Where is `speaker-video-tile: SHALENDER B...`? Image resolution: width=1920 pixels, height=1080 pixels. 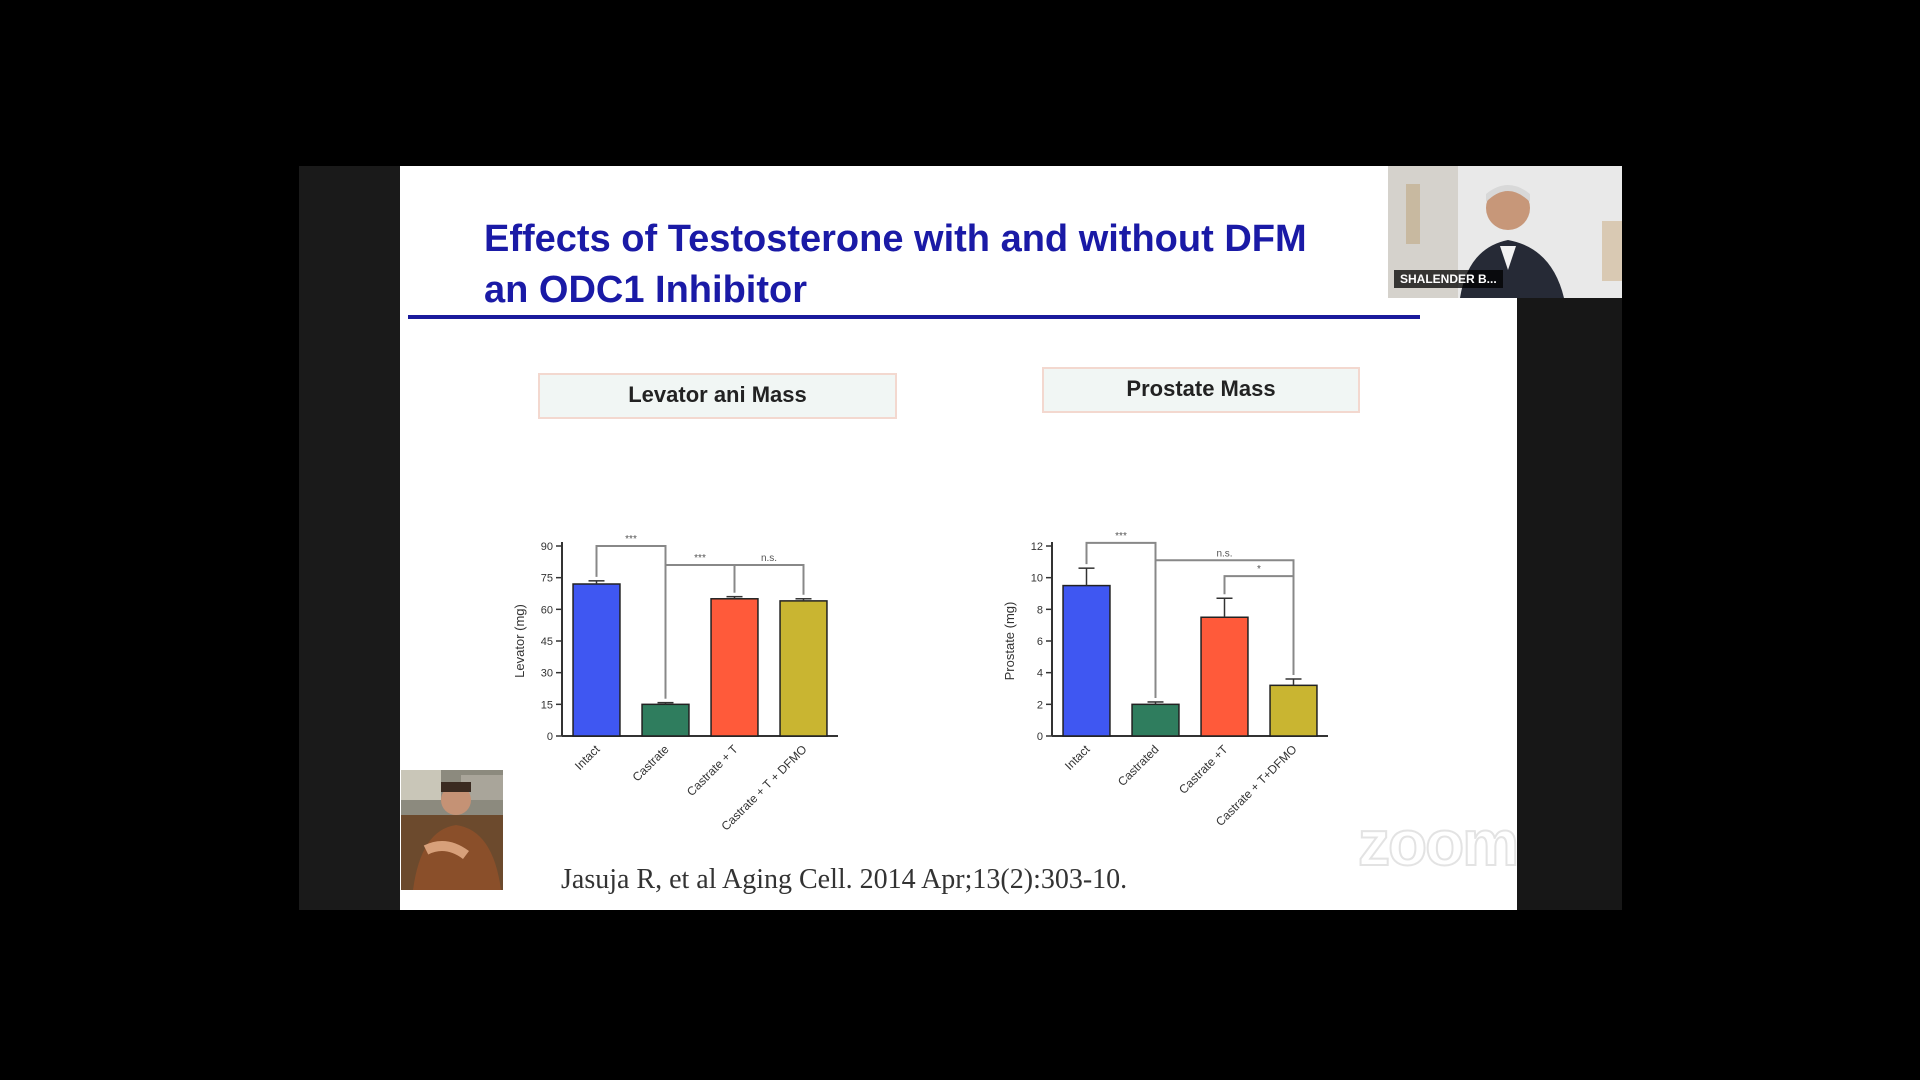
speaker-video-tile: SHALENDER B... is located at coordinates (1505, 232).